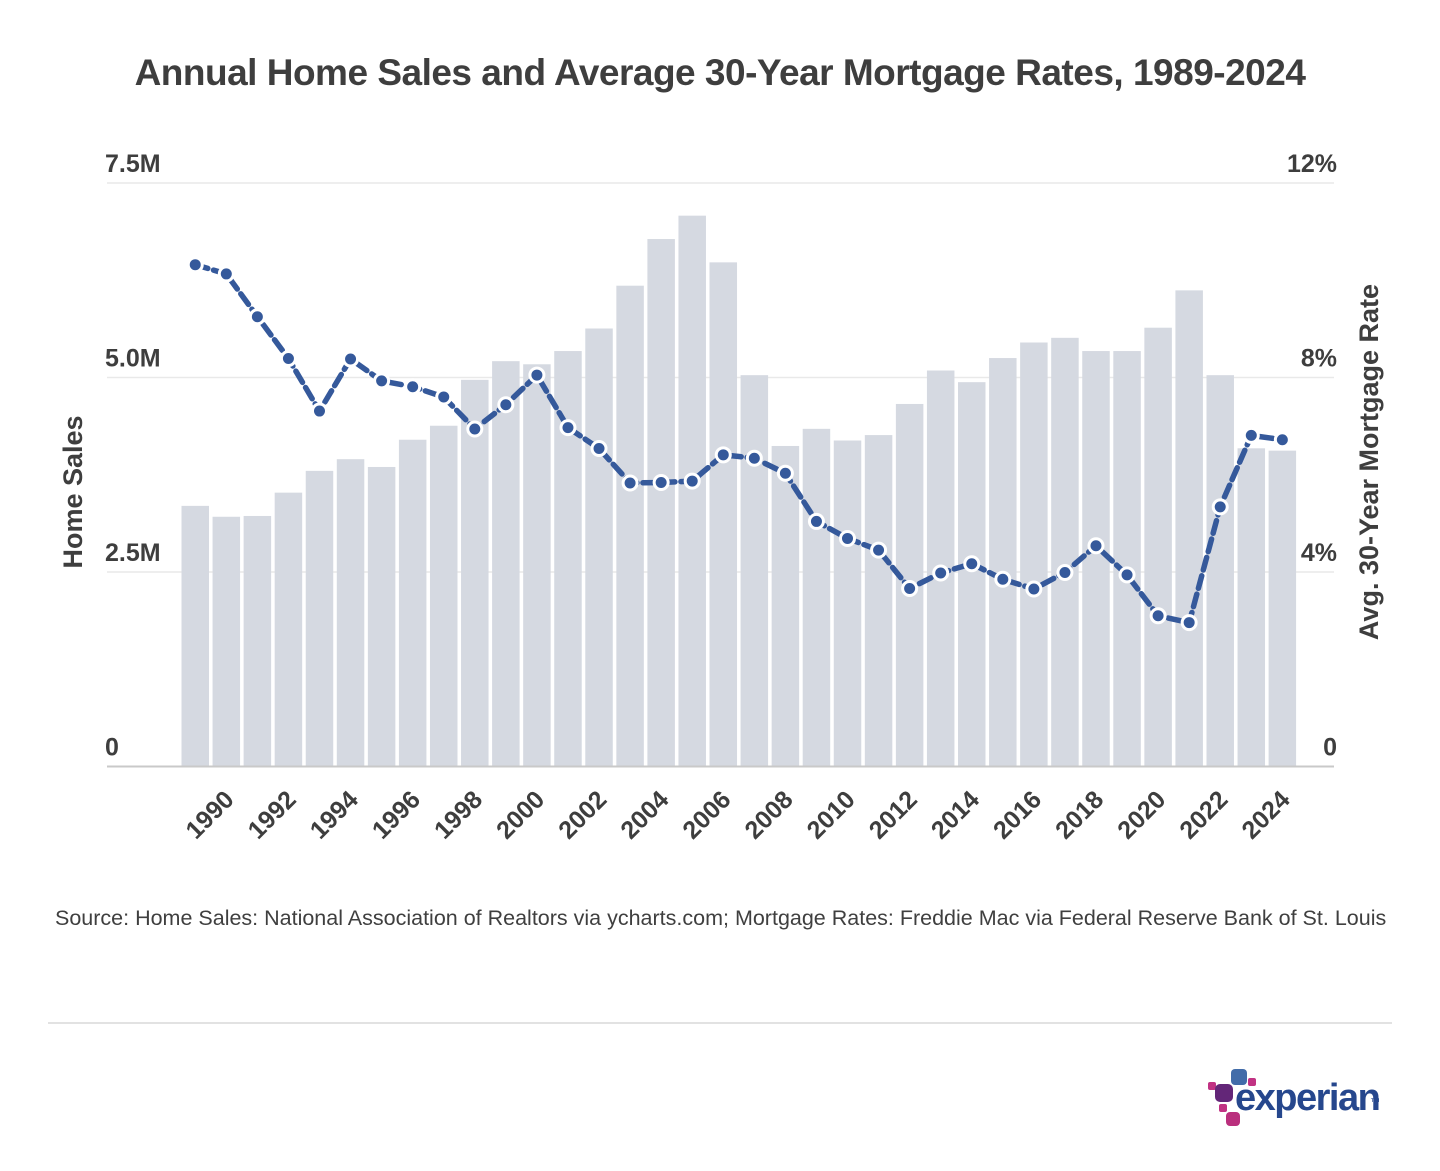  I want to click on point-2017, so click(1065, 572).